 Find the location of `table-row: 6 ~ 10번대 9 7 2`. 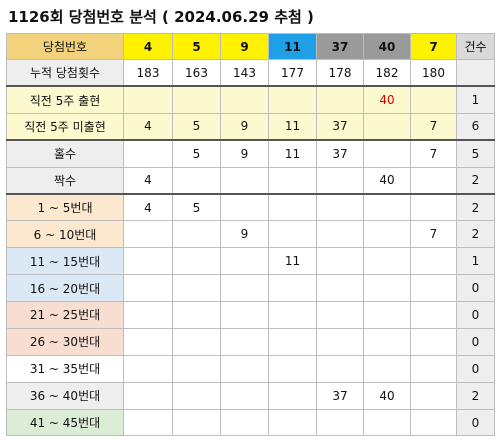

table-row: 6 ~ 10번대 9 7 2 is located at coordinates (250, 234).